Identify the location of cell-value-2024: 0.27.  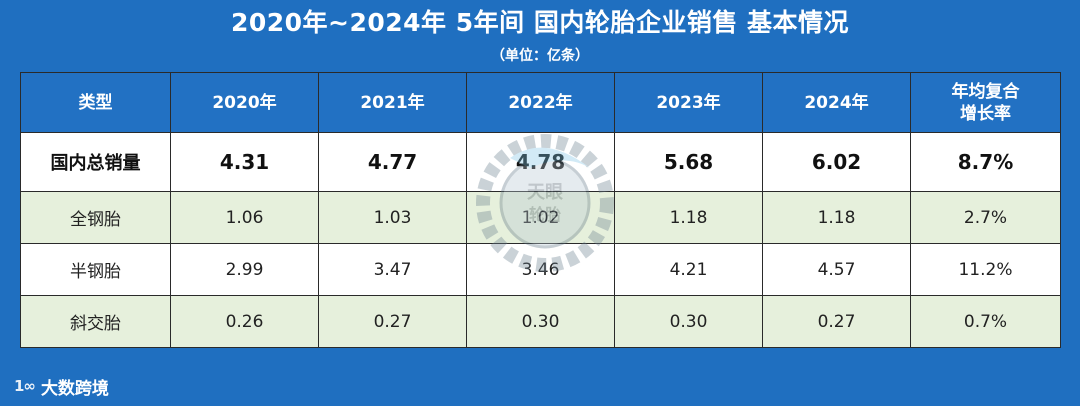
(836, 321).